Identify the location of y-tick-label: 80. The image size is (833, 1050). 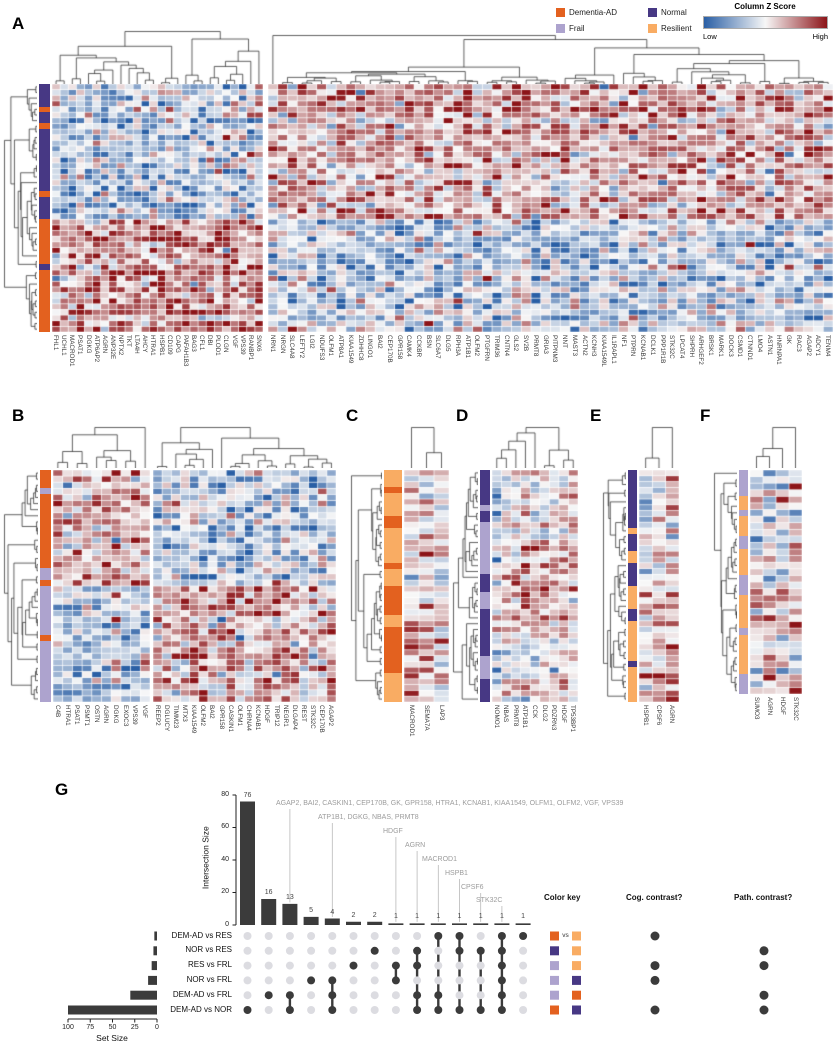
(225, 794).